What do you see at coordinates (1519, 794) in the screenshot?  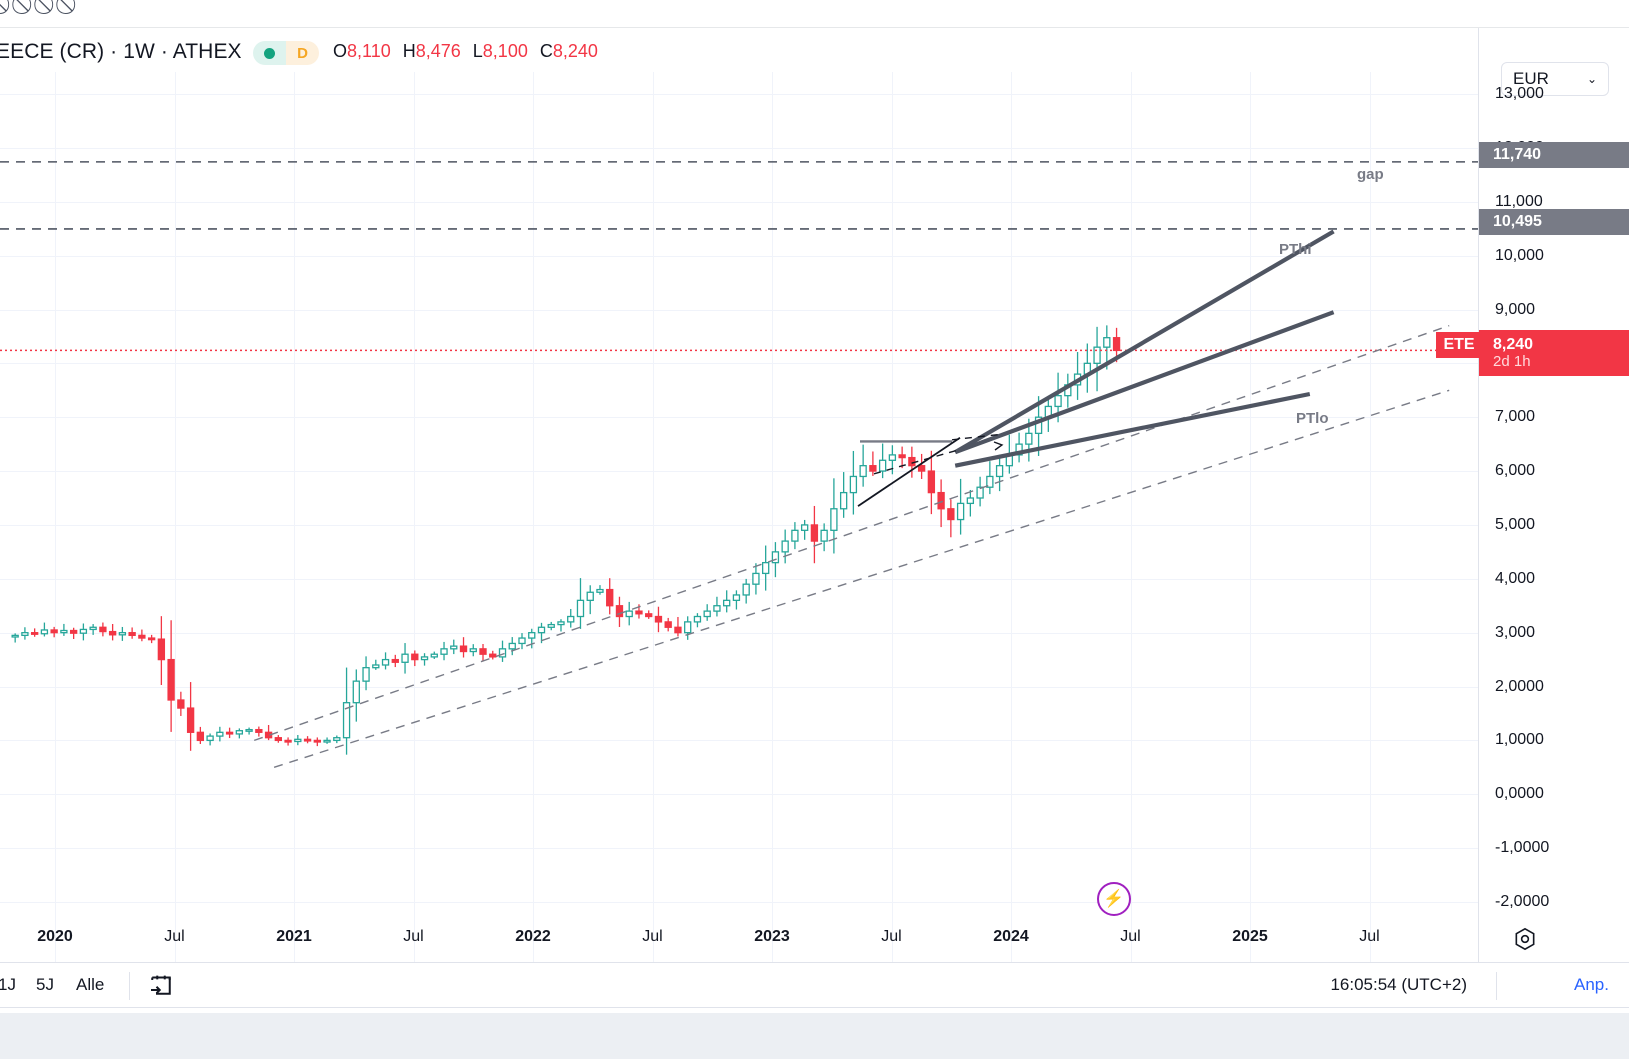 I see `price-tick-label: 0,0000` at bounding box center [1519, 794].